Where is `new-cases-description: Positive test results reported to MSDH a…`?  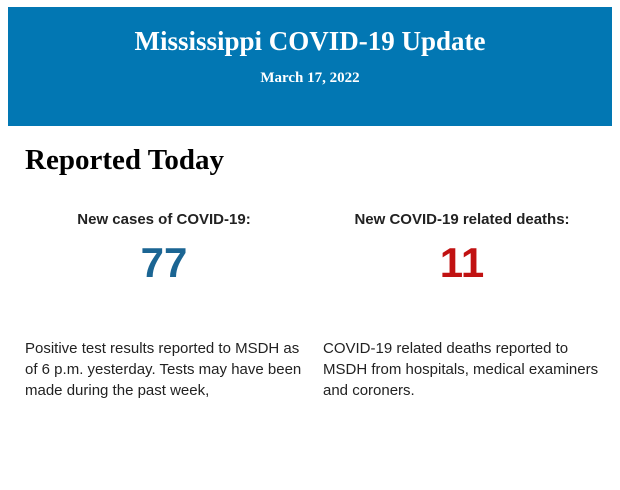
new-cases-description: Positive test results reported to MSDH a… is located at coordinates (163, 370).